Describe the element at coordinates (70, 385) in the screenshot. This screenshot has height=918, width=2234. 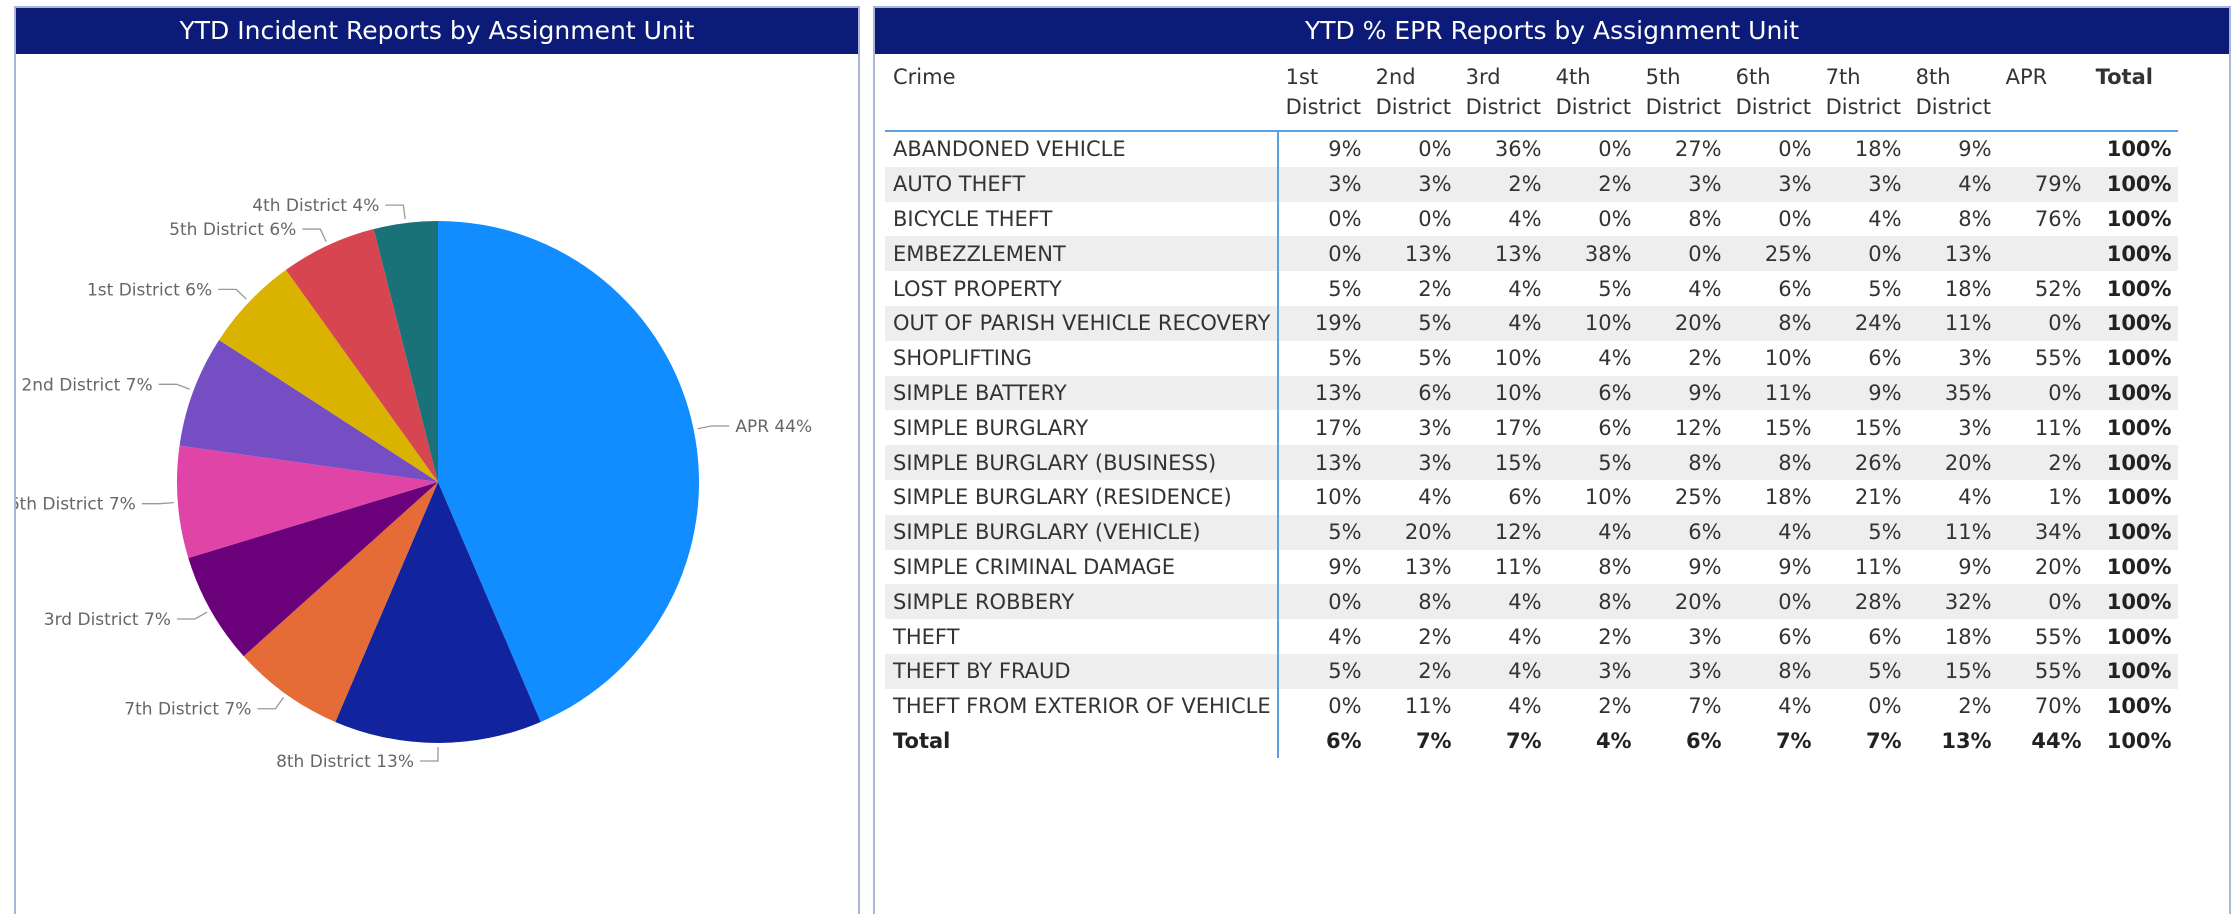
I see `slice-name: 2nd District` at that location.